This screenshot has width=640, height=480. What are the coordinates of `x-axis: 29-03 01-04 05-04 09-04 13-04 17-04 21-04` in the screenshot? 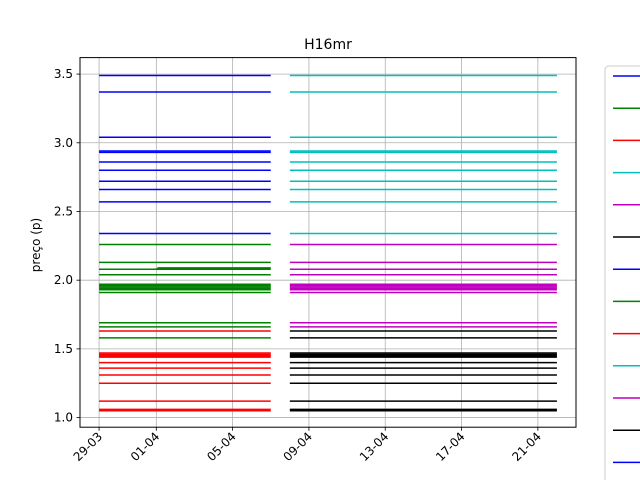 It's located at (307, 445).